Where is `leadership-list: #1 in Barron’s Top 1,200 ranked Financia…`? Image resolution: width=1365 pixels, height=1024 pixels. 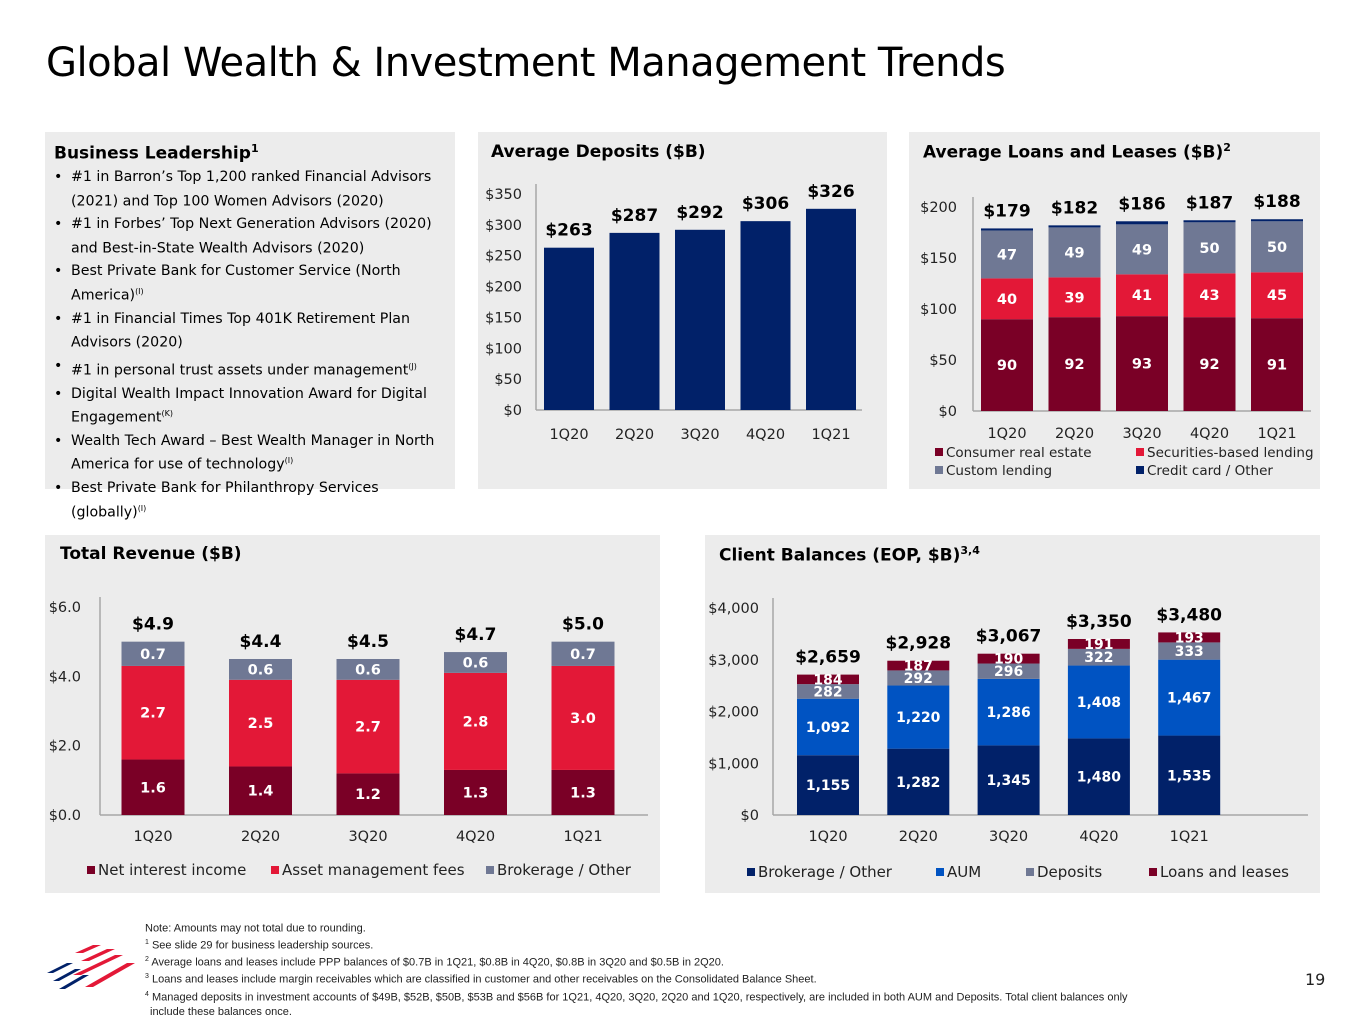
leadership-list: #1 in Barron’s Top 1,200 ranked Financia… is located at coordinates (251, 347).